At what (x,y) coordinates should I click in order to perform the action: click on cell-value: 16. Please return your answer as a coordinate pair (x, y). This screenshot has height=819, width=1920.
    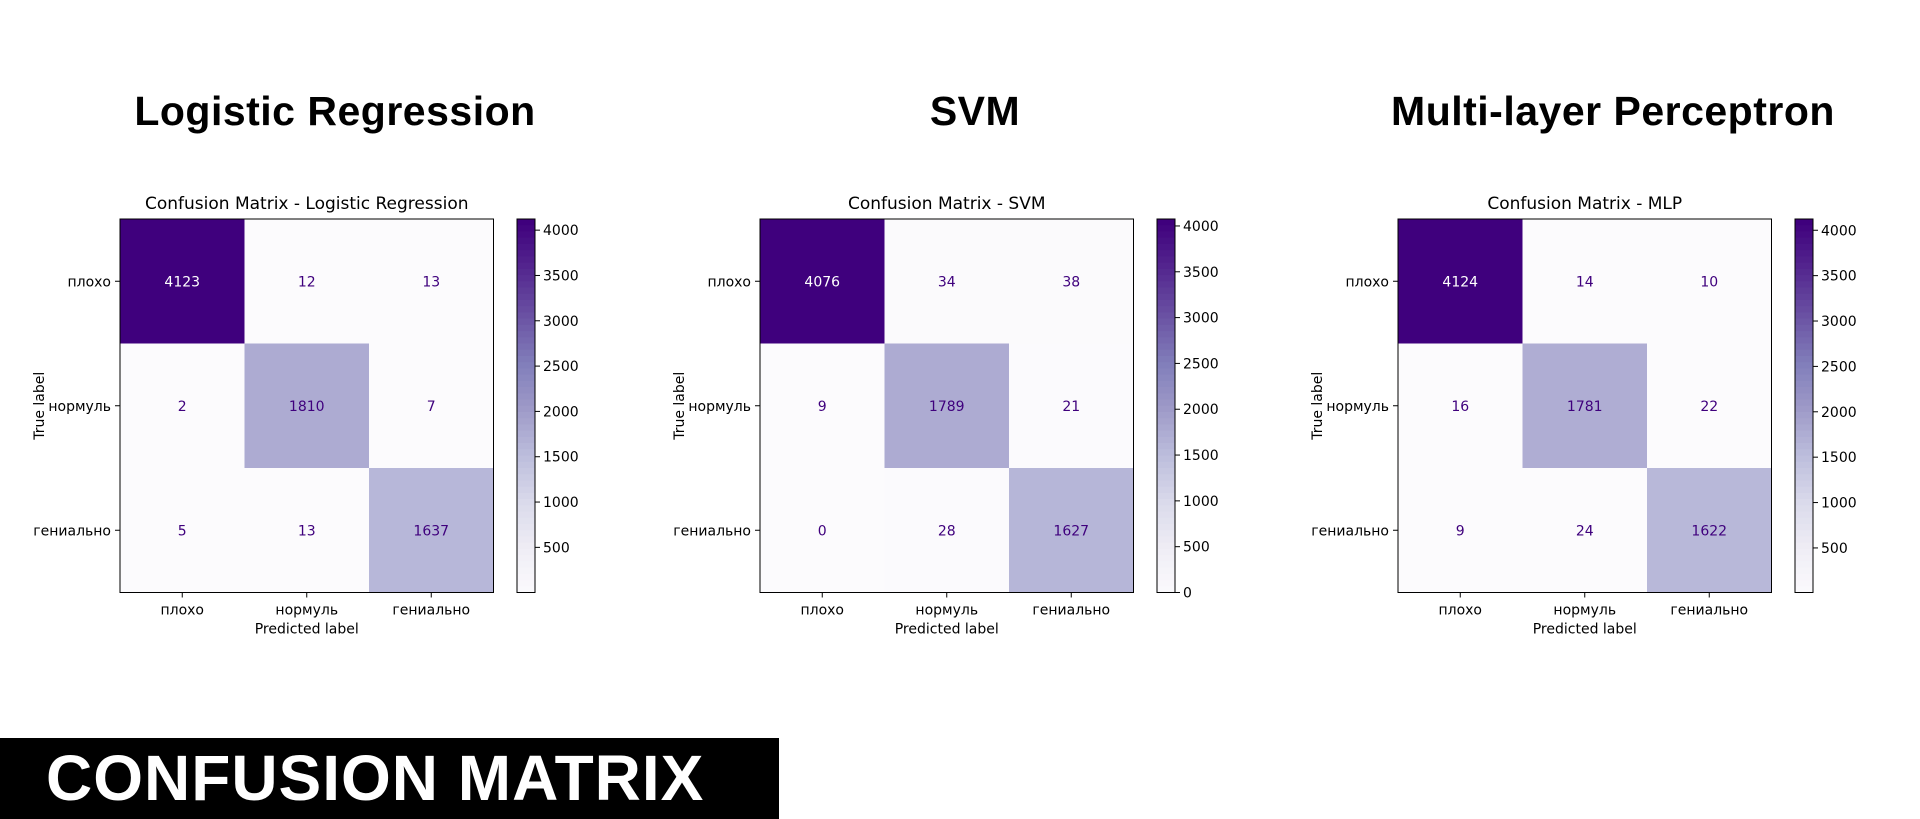
    Looking at the image, I should click on (1460, 407).